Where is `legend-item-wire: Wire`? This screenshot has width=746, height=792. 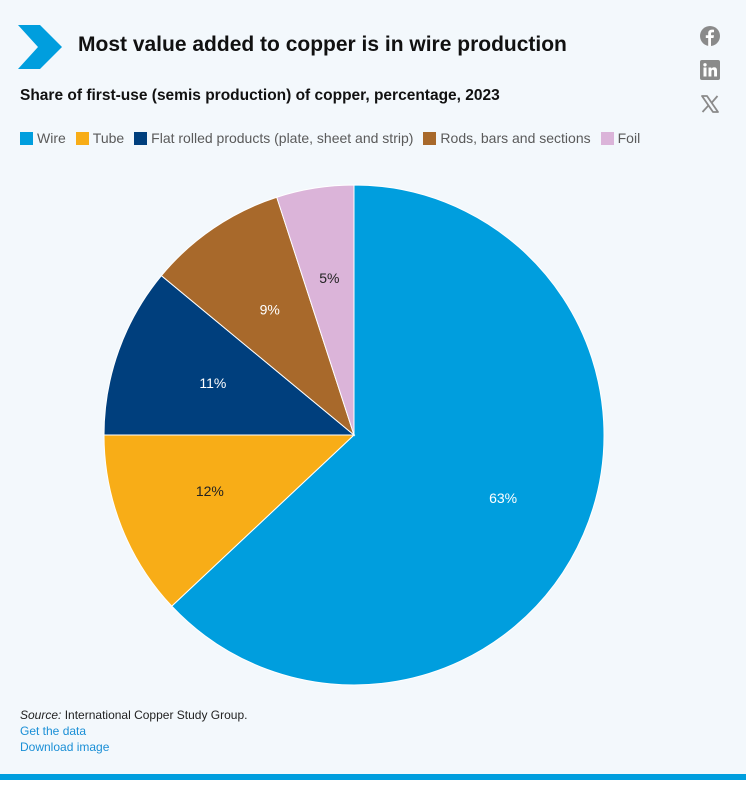
legend-item-wire: Wire is located at coordinates (43, 138).